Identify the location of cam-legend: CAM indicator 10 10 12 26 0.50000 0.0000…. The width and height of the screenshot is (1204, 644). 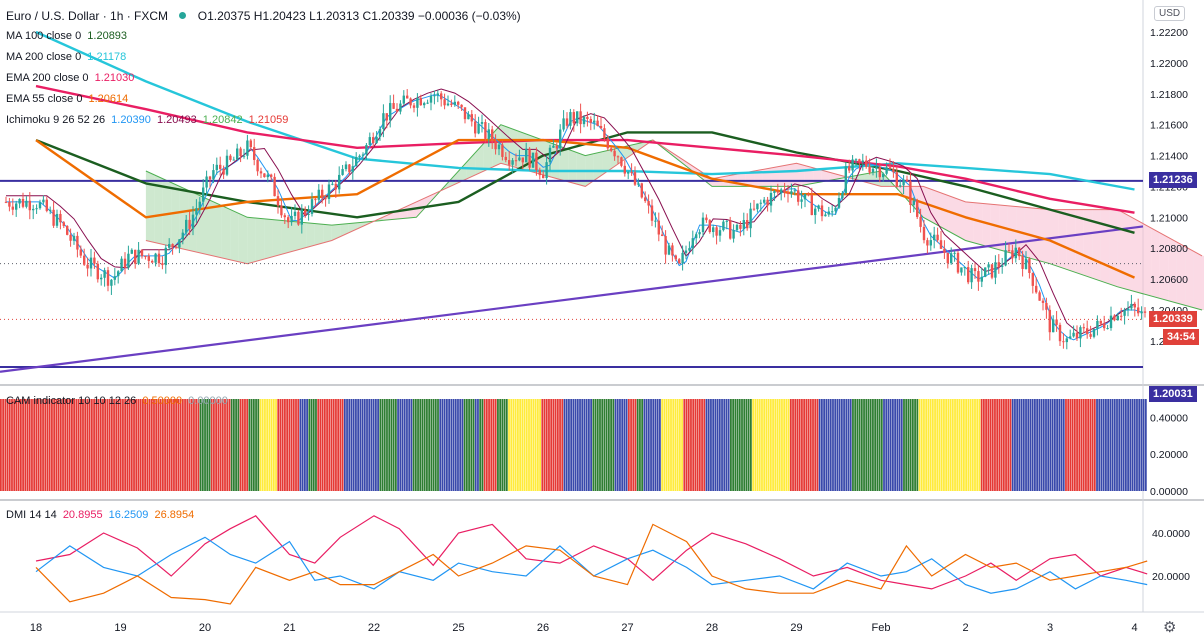
(117, 401).